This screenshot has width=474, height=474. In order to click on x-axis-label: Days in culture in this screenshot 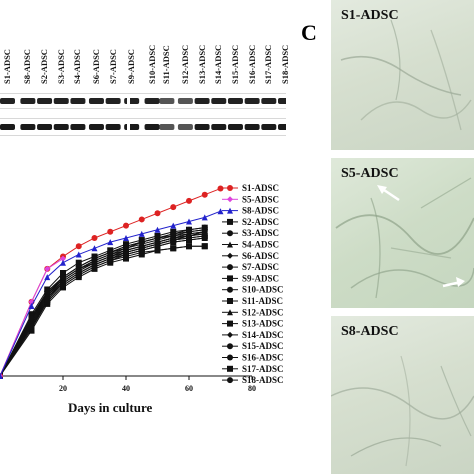, I will do `click(110, 407)`.